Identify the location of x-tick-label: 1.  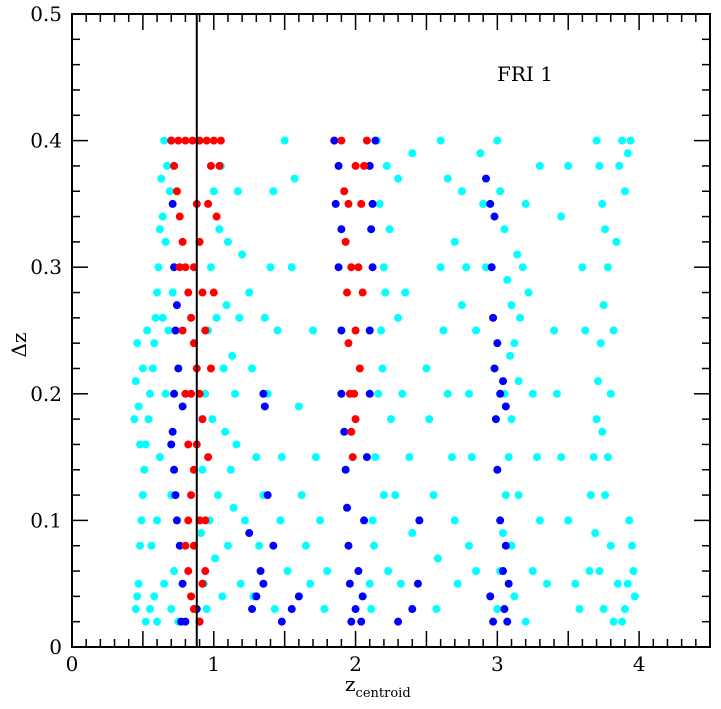
(213, 664).